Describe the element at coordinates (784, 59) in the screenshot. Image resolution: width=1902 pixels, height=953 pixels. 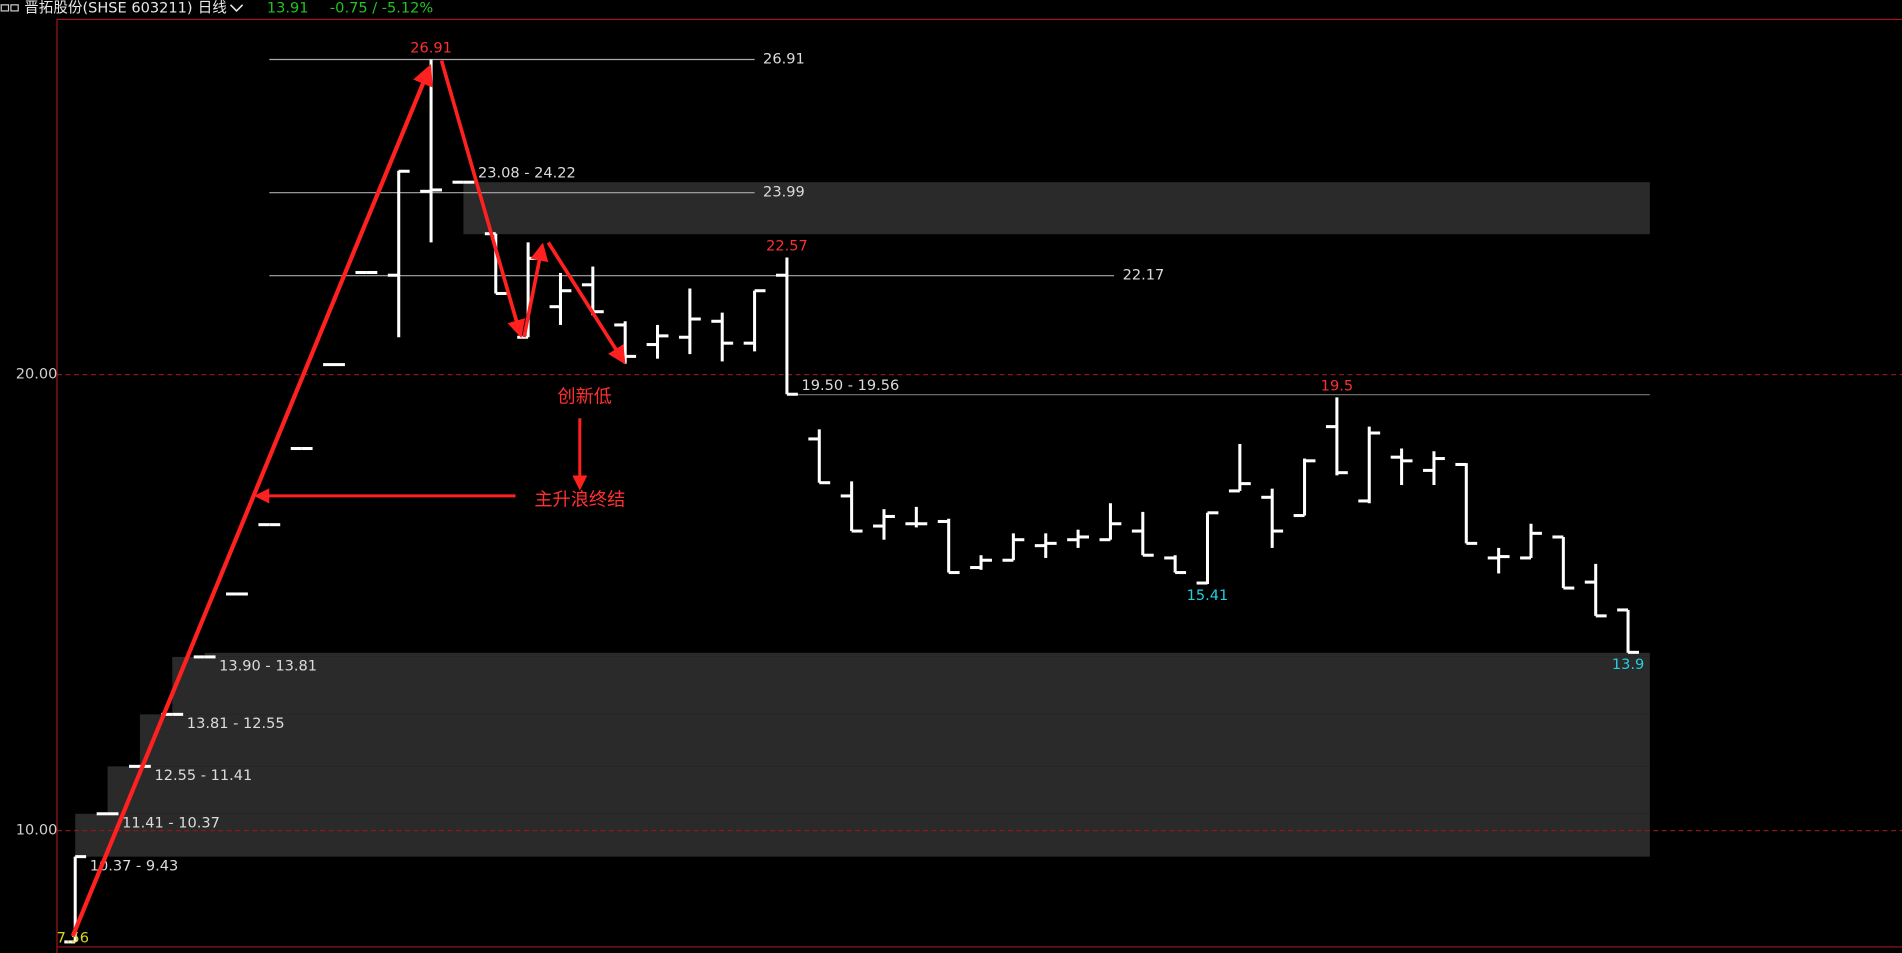
I see `level-label: 26.91` at that location.